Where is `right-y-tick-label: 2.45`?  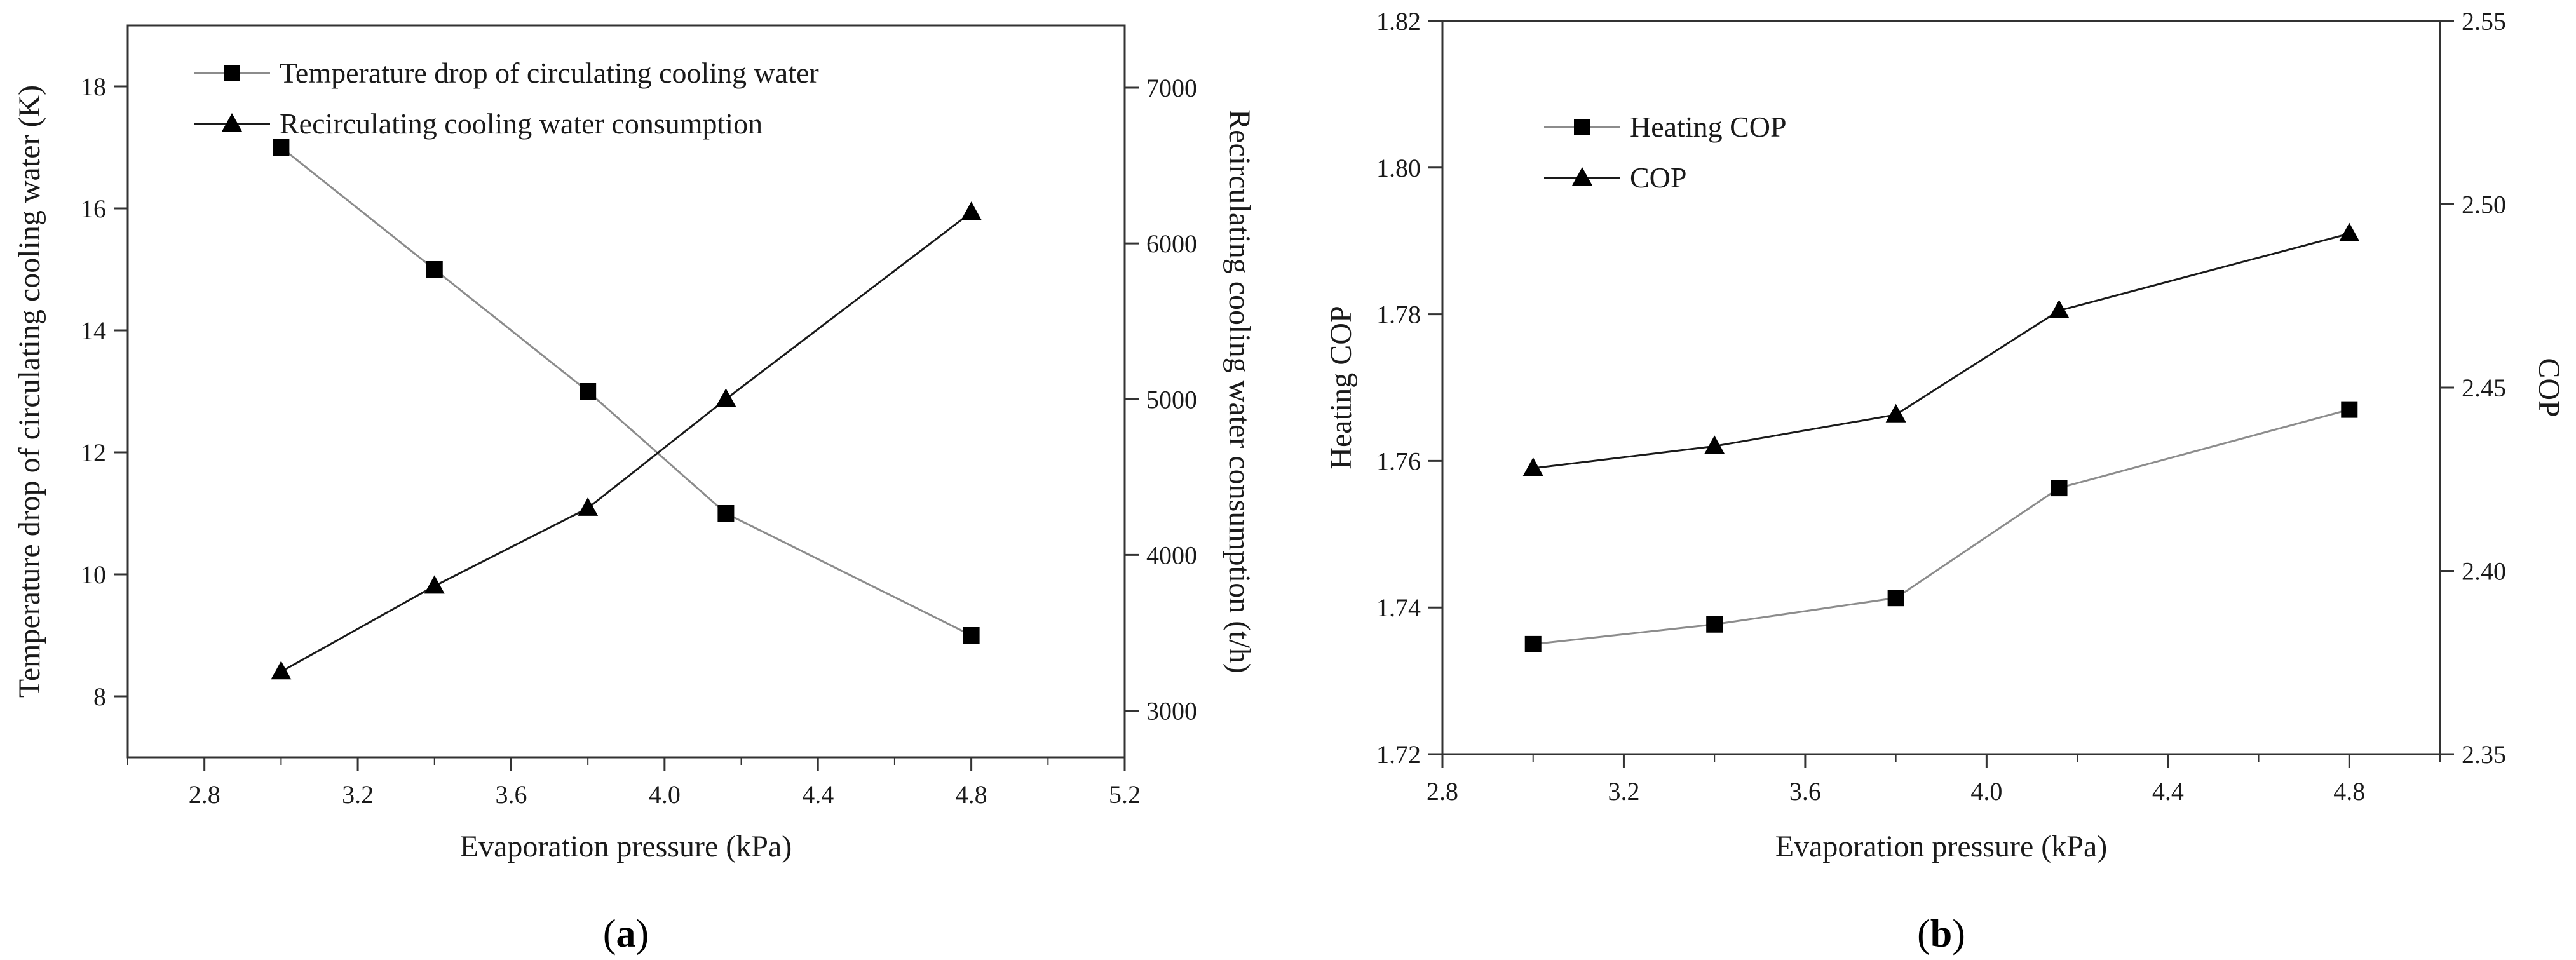
right-y-tick-label: 2.45 is located at coordinates (2484, 388).